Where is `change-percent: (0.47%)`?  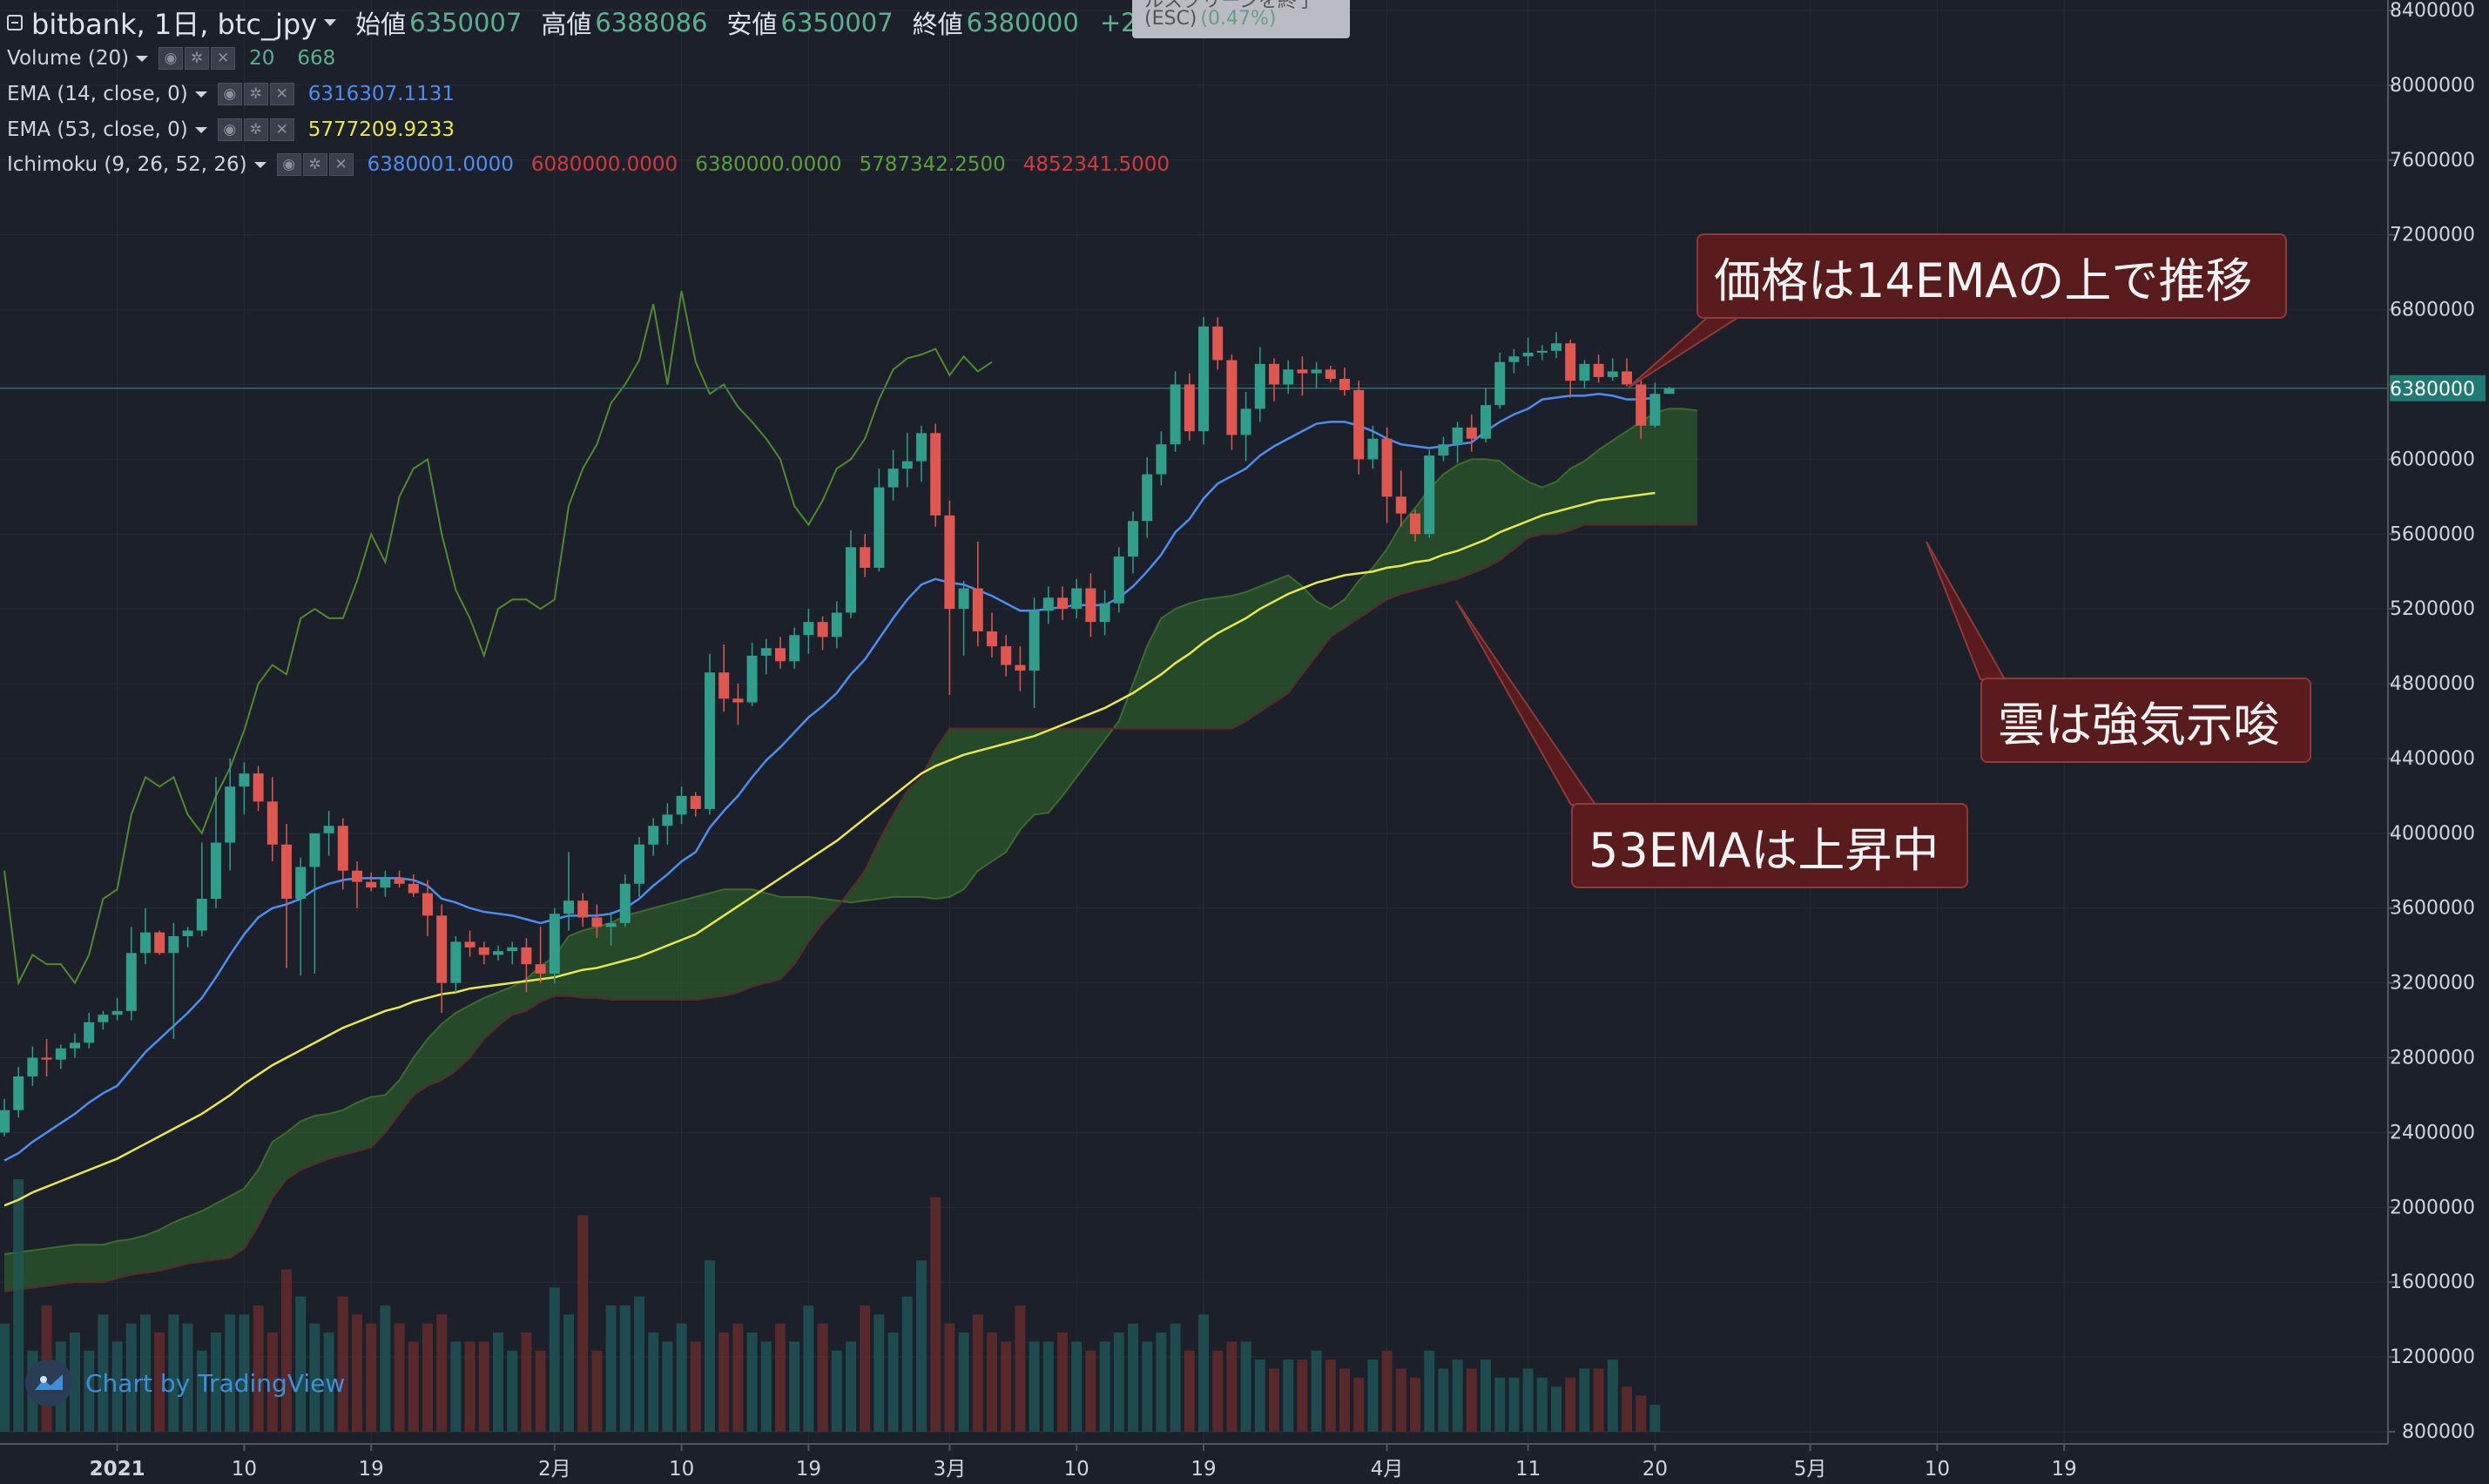 change-percent: (0.47%) is located at coordinates (1238, 19).